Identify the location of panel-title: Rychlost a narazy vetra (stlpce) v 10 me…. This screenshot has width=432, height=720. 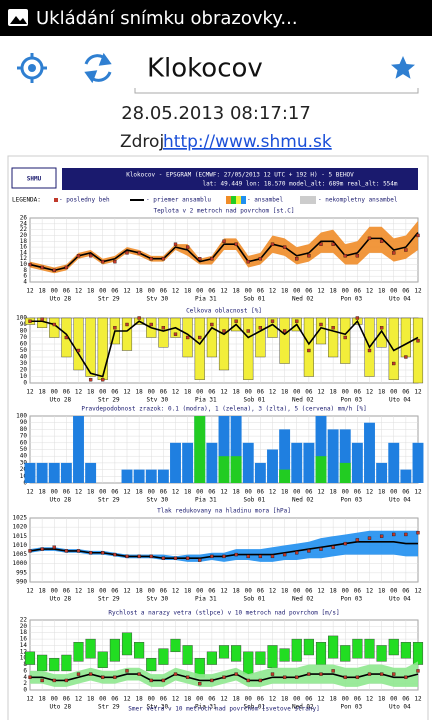
(223, 613).